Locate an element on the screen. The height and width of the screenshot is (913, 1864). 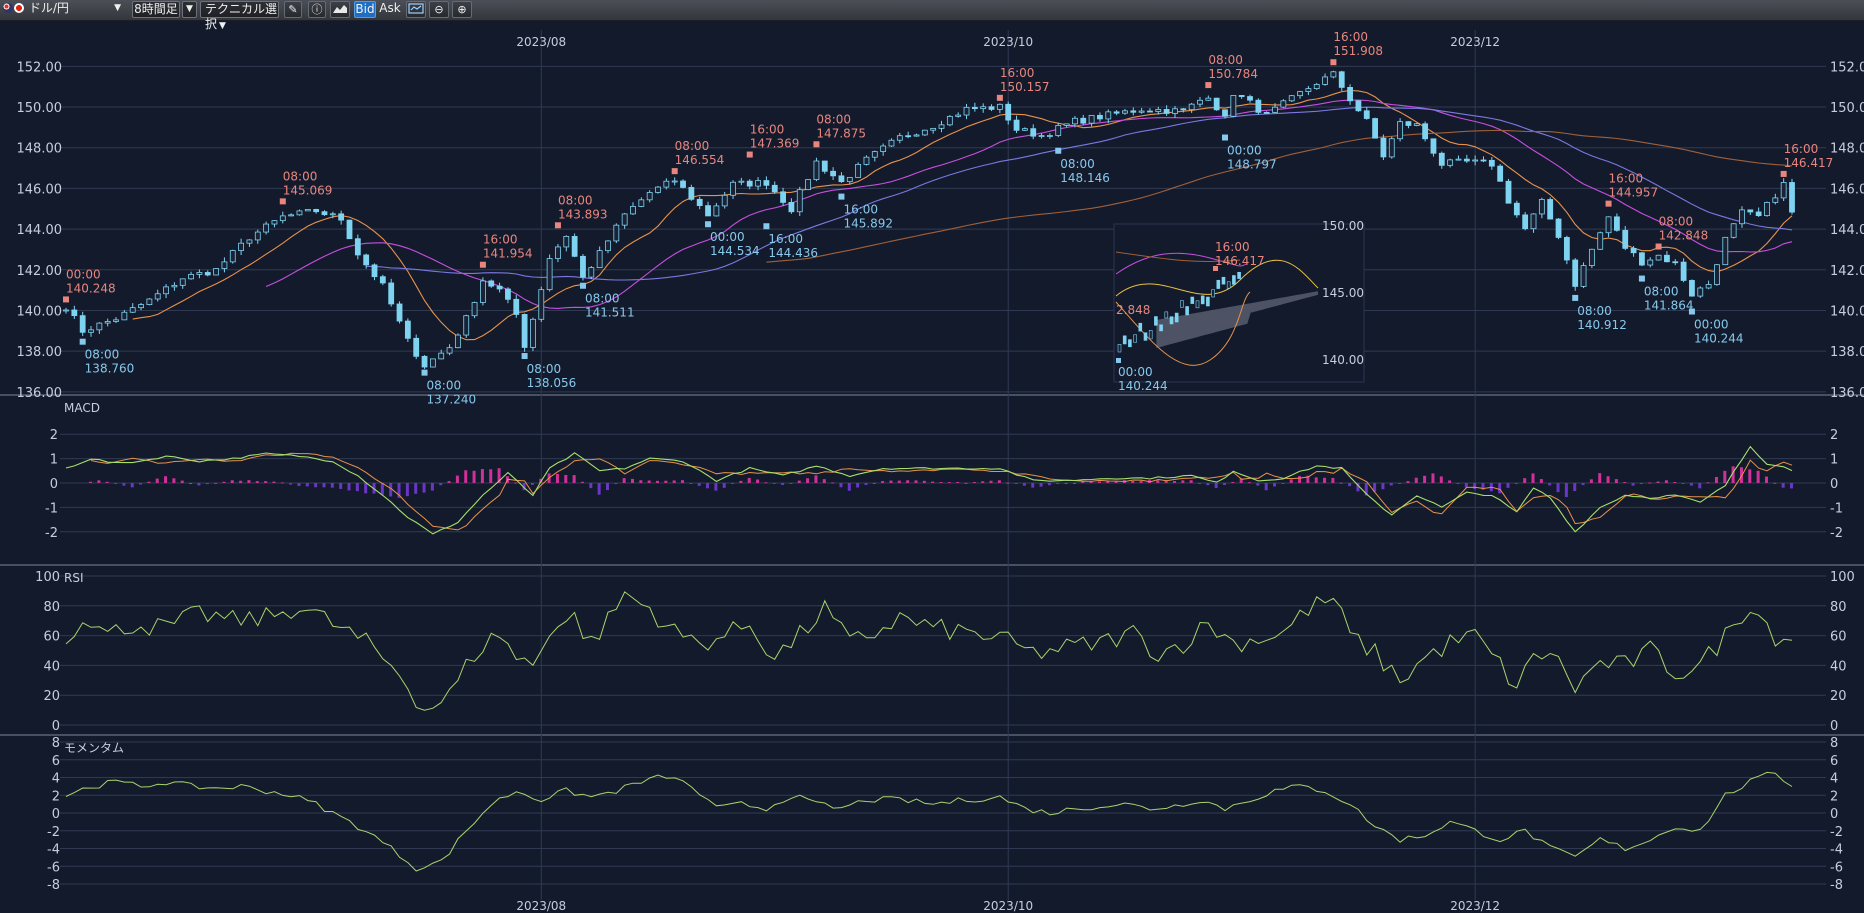
momentum-tick-label-left: -6 is located at coordinates (53, 867).